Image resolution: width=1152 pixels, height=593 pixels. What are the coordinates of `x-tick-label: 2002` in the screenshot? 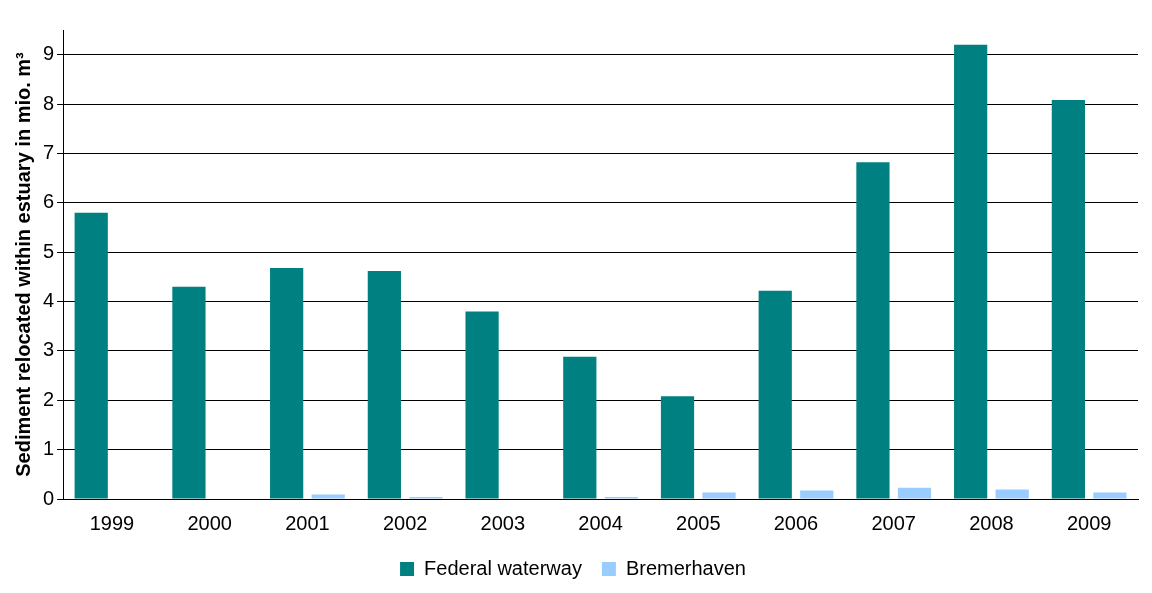 It's located at (405, 522).